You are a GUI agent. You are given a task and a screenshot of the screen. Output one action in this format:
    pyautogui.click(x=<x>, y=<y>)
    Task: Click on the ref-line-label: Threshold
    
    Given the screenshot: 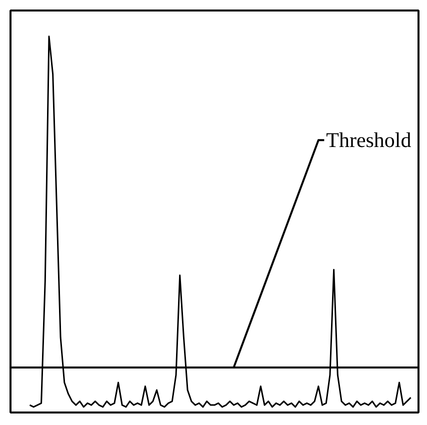 What is the action you would take?
    pyautogui.click(x=369, y=140)
    